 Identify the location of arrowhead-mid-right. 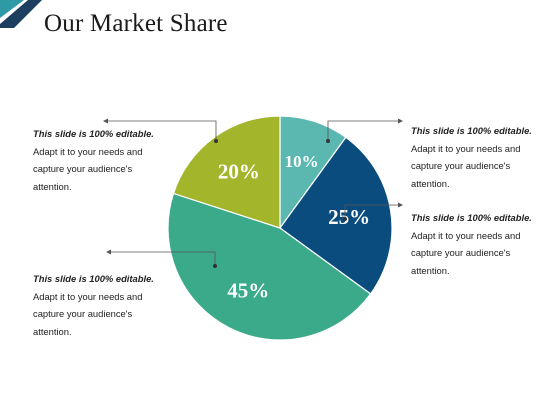
(400, 205).